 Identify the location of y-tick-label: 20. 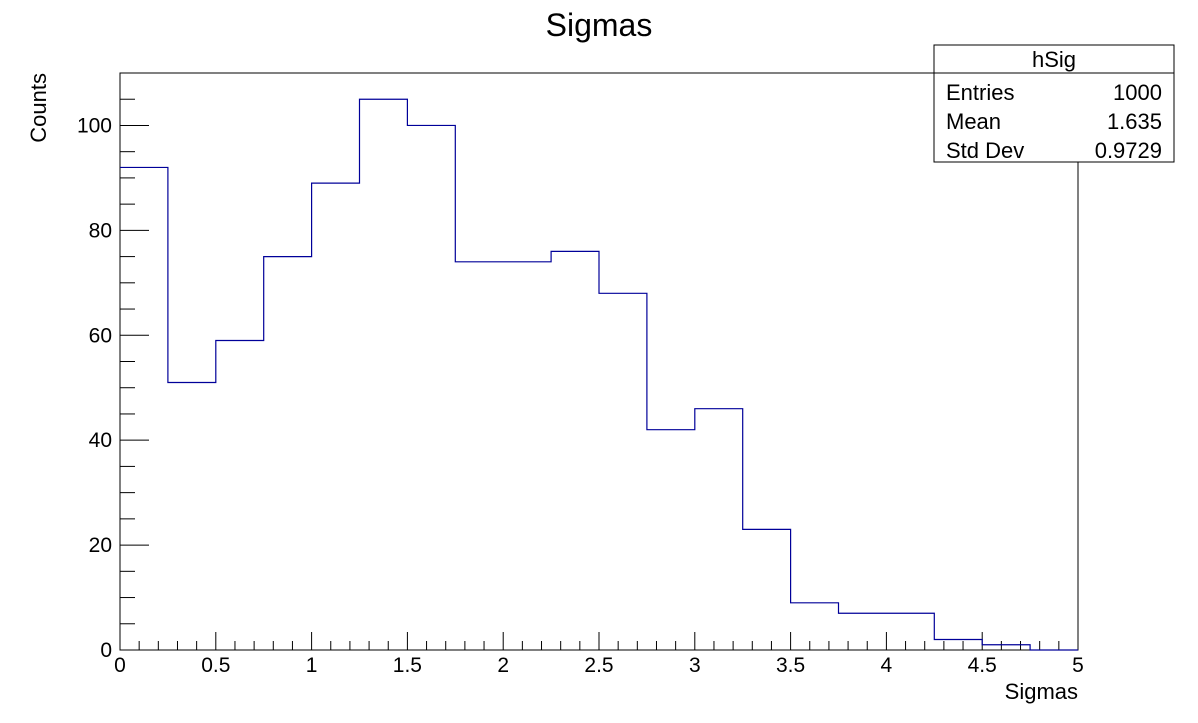
(100, 545).